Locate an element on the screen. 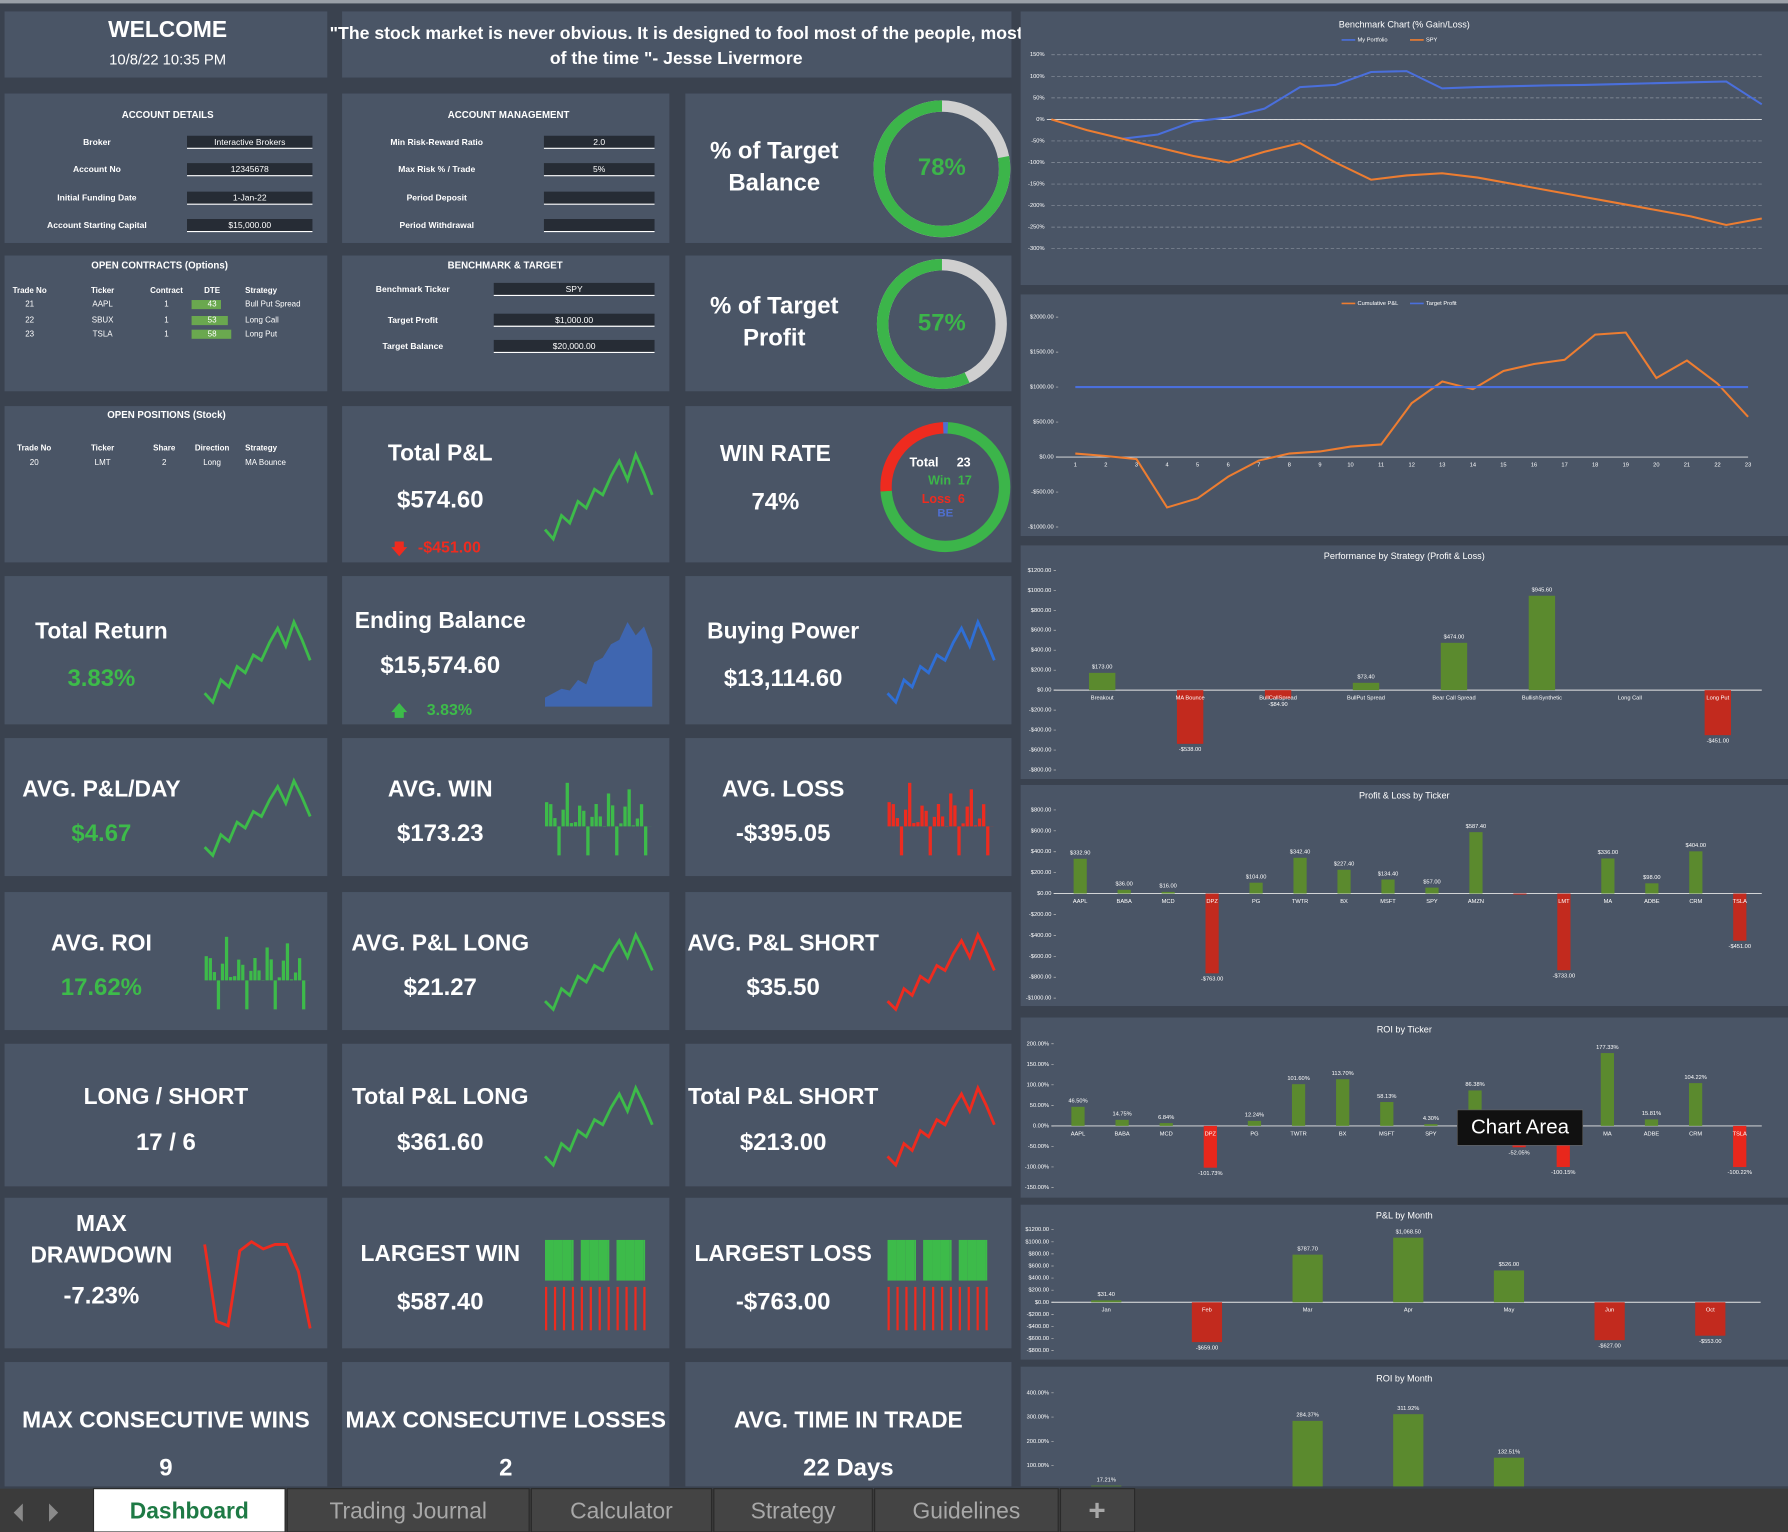  y-tick-label: -$800.00 is located at coordinates (1038, 1351).